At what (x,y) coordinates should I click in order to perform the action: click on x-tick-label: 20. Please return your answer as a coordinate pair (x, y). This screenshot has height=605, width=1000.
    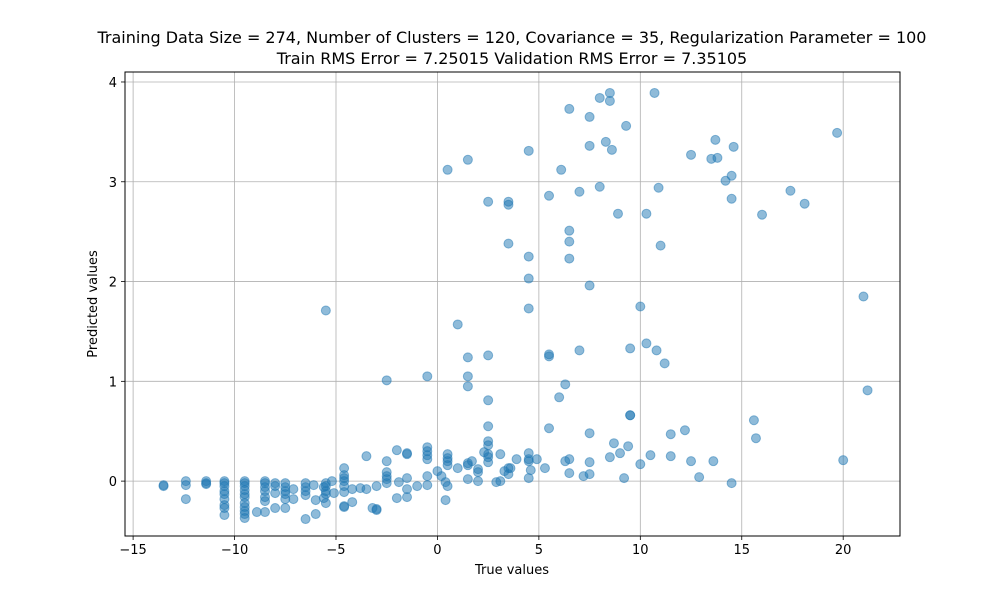
    Looking at the image, I should click on (843, 550).